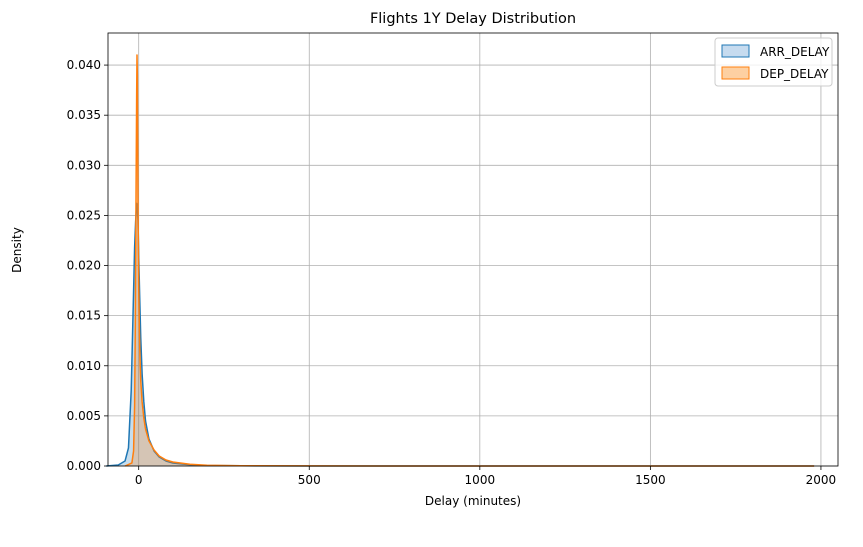 The image size is (863, 547). What do you see at coordinates (480, 480) in the screenshot?
I see `x-tick-label: 1000` at bounding box center [480, 480].